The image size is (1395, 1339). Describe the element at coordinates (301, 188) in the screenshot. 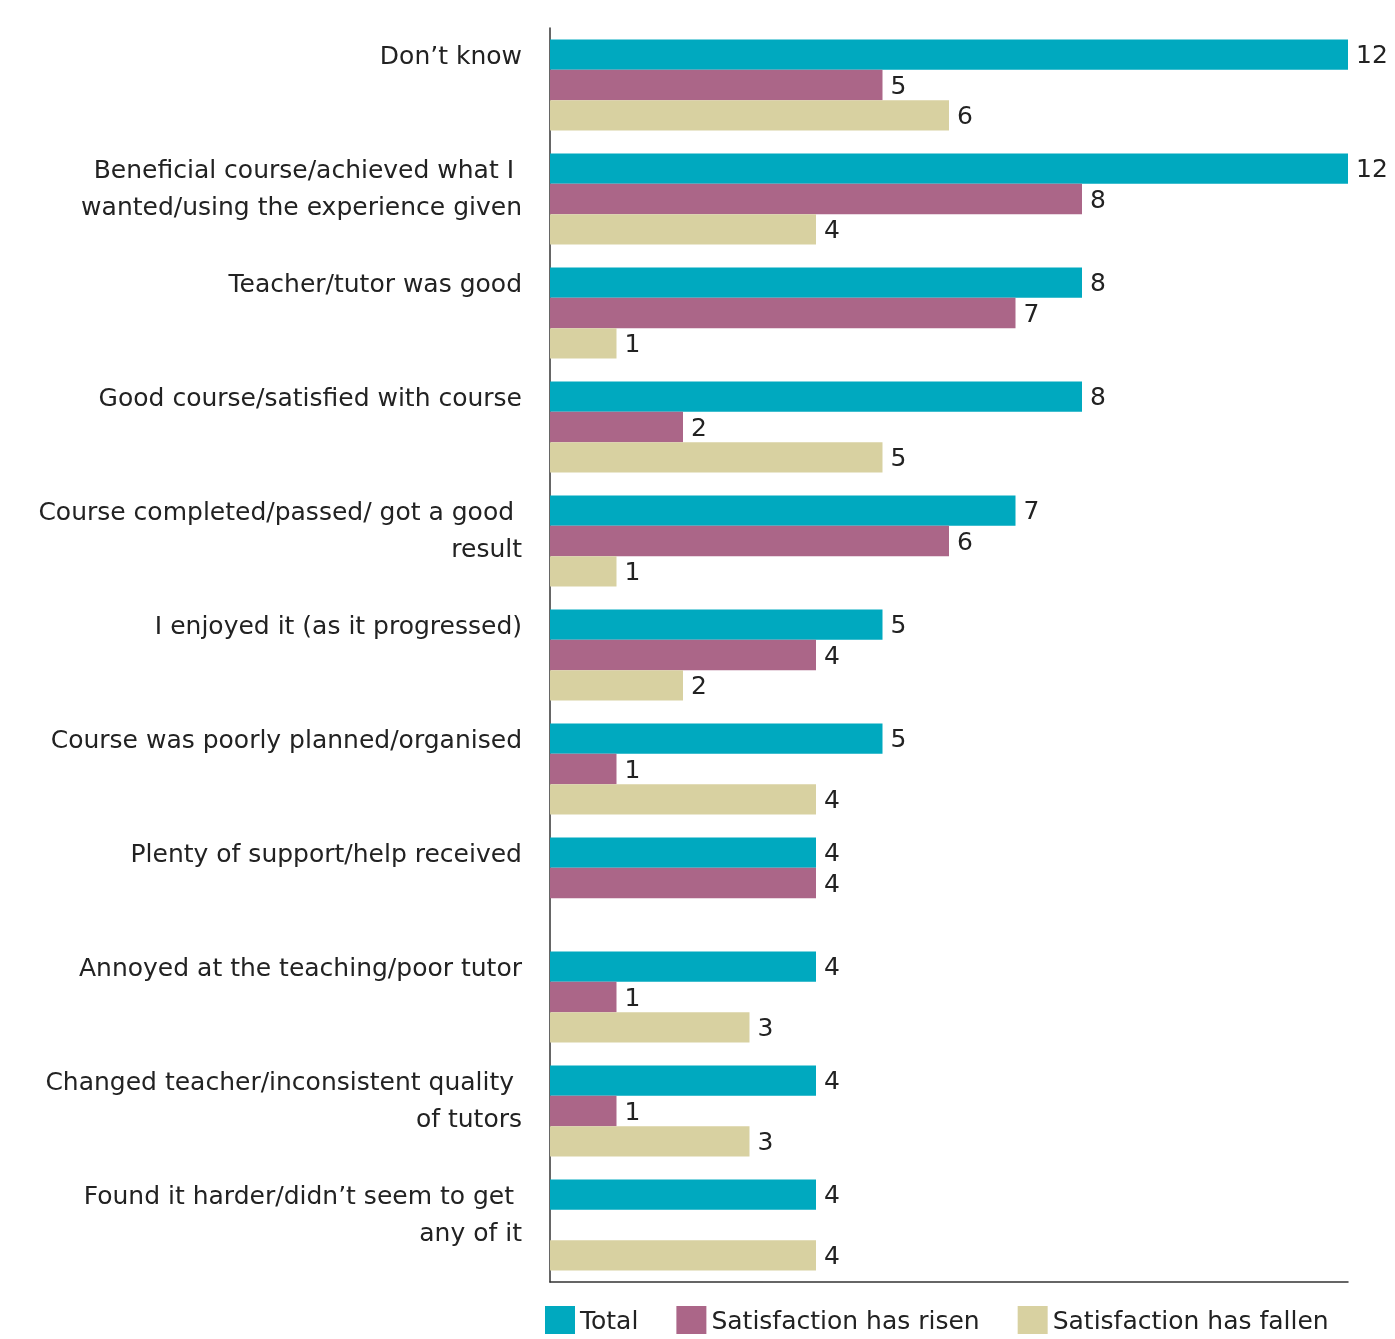

I see `y-tick-label: Beneficial course/achieved what I wanted/using the experience given` at that location.